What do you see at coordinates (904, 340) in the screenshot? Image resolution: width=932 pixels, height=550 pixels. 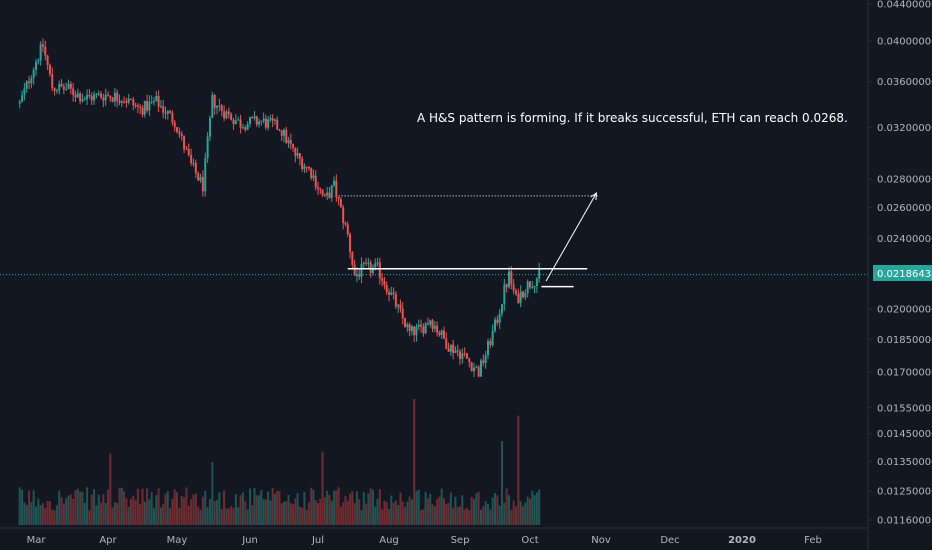 I see `y-tick-label: 0.01850000` at bounding box center [904, 340].